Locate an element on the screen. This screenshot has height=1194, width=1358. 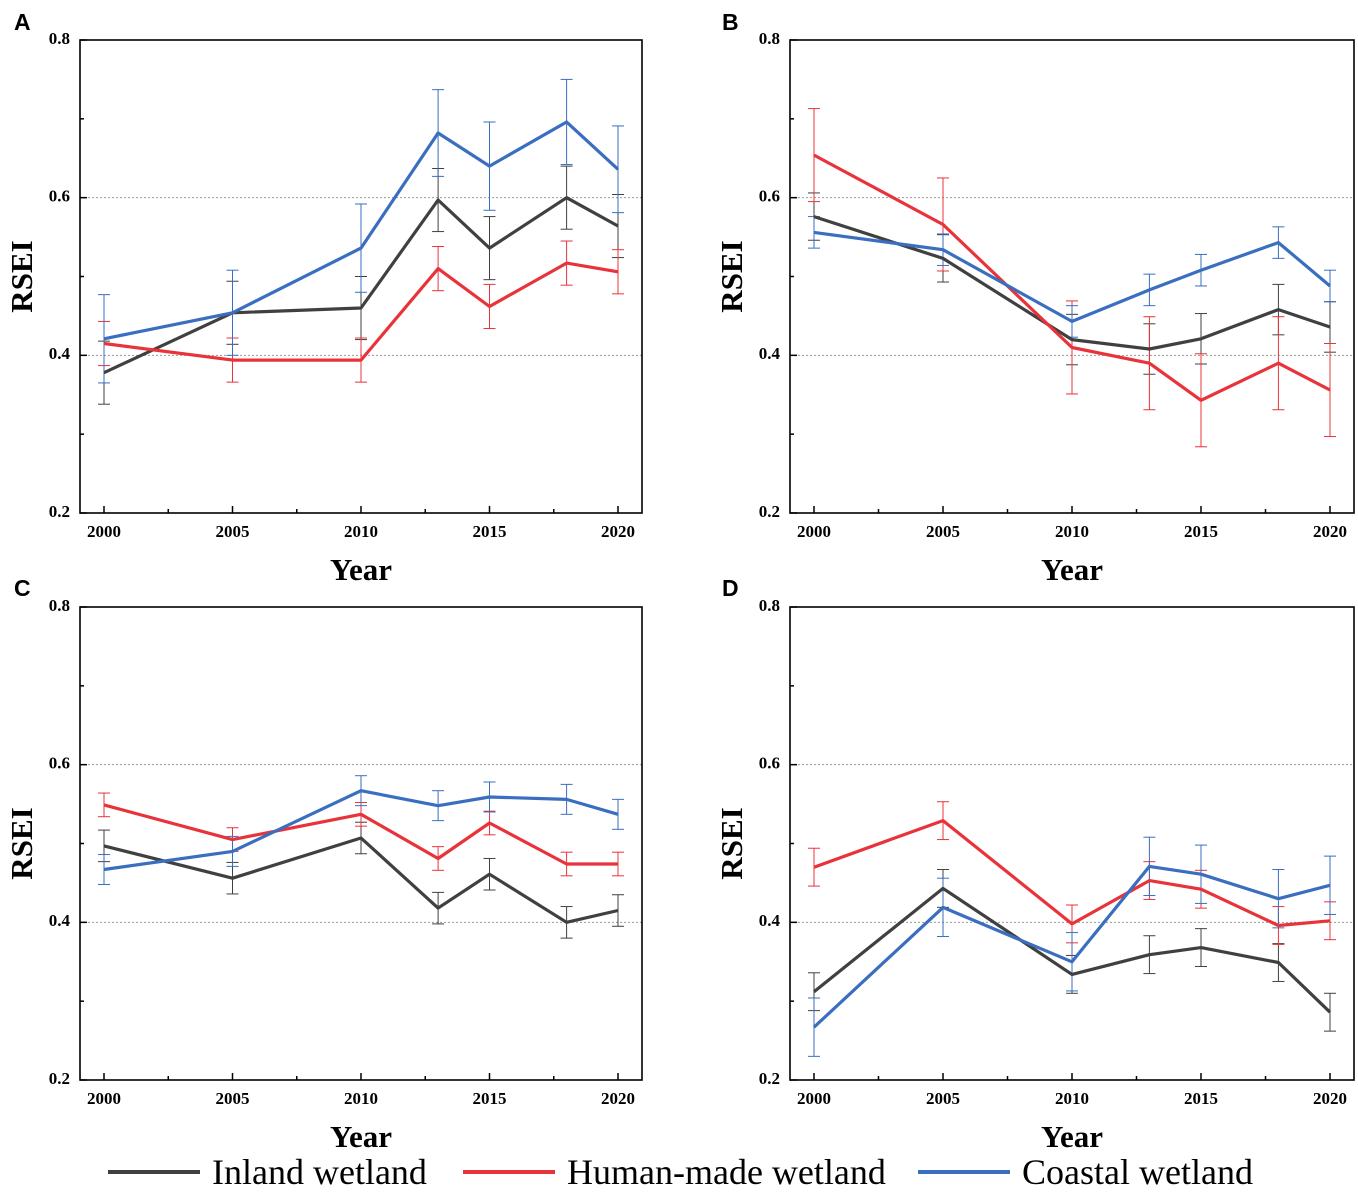
x-tick-label-b-1: 2005 is located at coordinates (943, 531).